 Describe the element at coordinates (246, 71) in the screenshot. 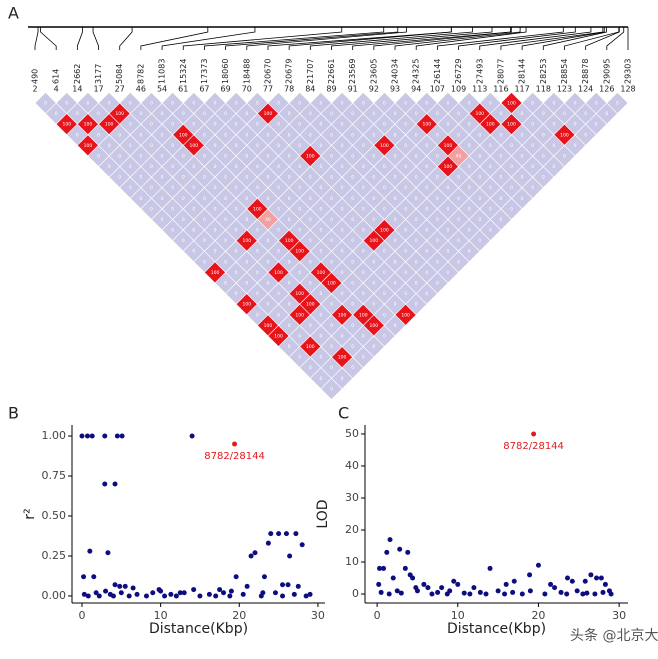

I see `marker-position: 18488` at that location.